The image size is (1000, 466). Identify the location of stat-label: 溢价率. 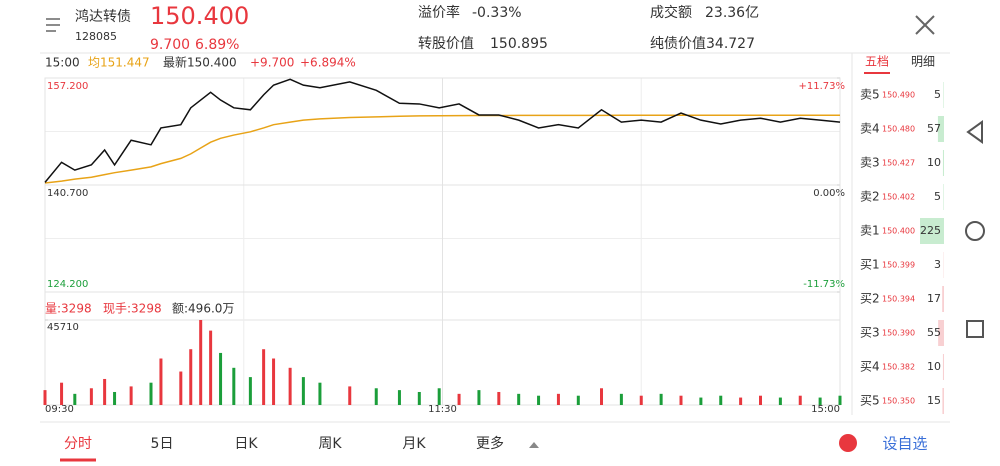
(439, 12).